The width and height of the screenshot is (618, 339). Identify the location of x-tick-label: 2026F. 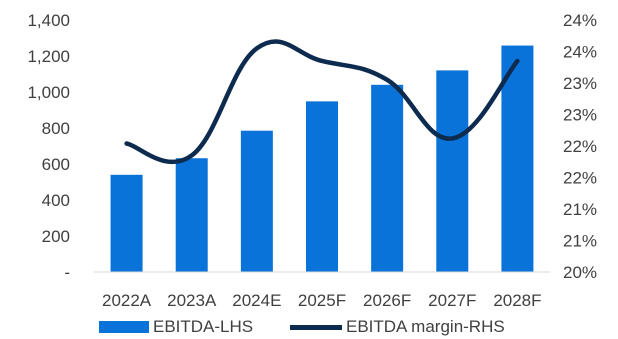
(387, 300).